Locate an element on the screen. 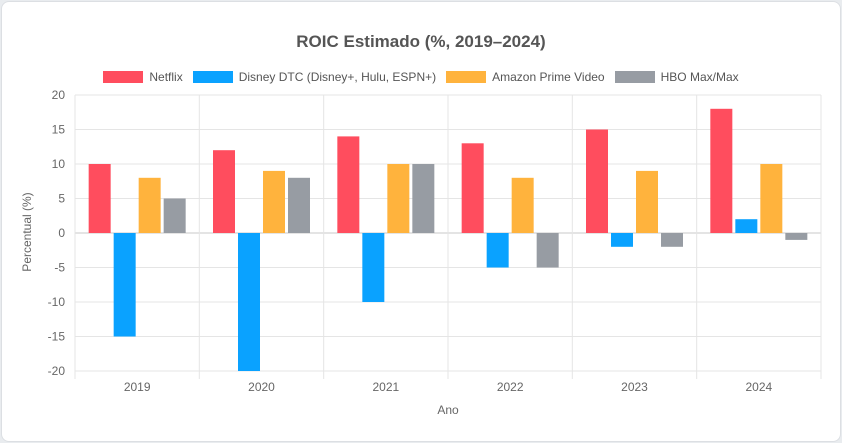  legend-item-hbo: HBO Max/Max is located at coordinates (676, 77).